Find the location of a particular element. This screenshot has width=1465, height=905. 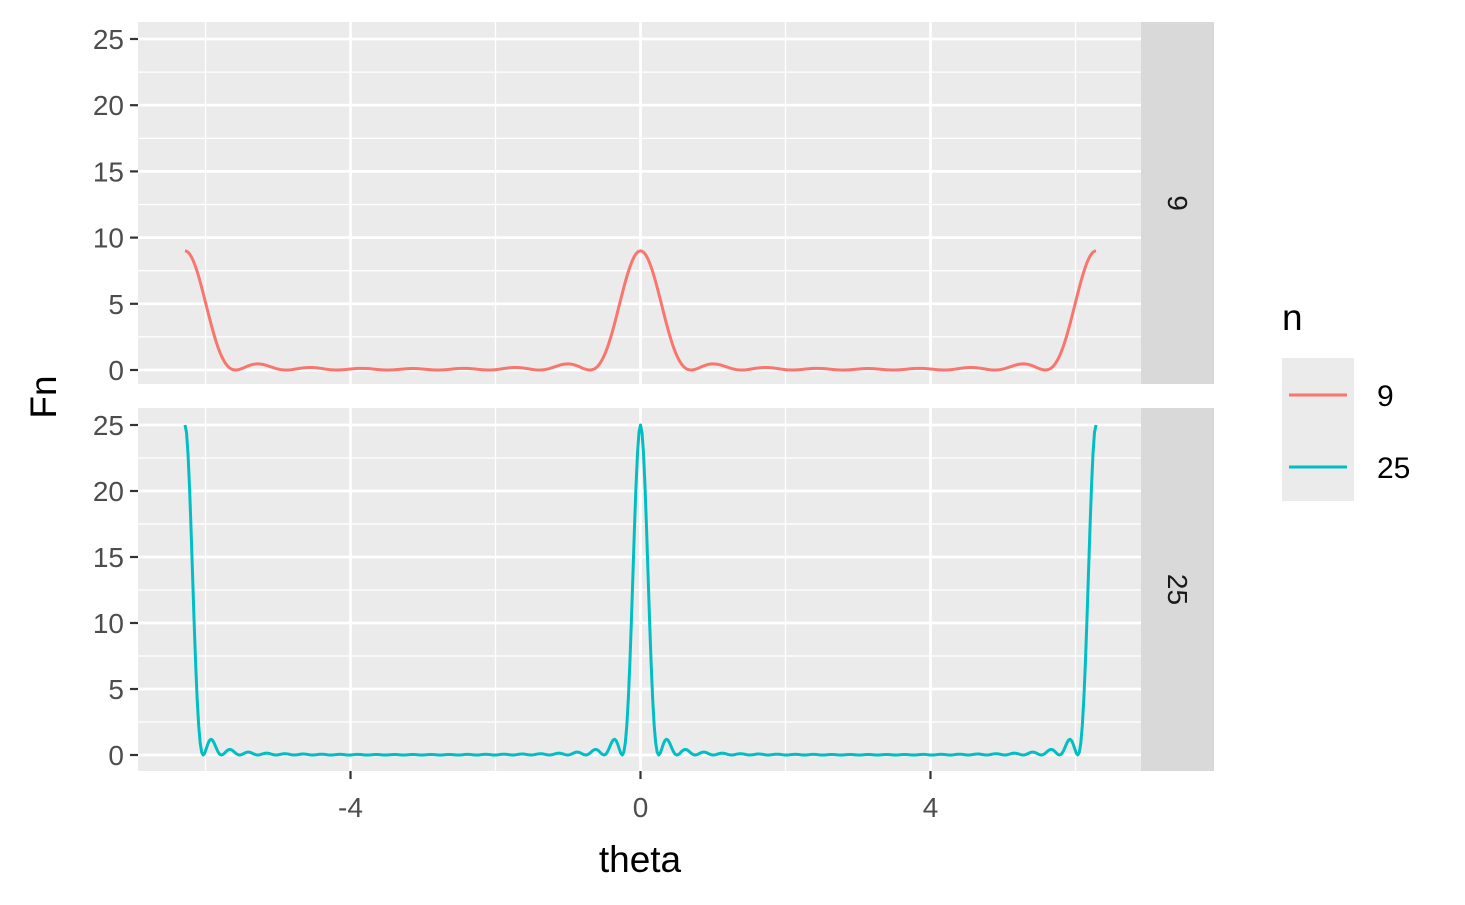

facet-strip-label: 9 is located at coordinates (1177, 203).